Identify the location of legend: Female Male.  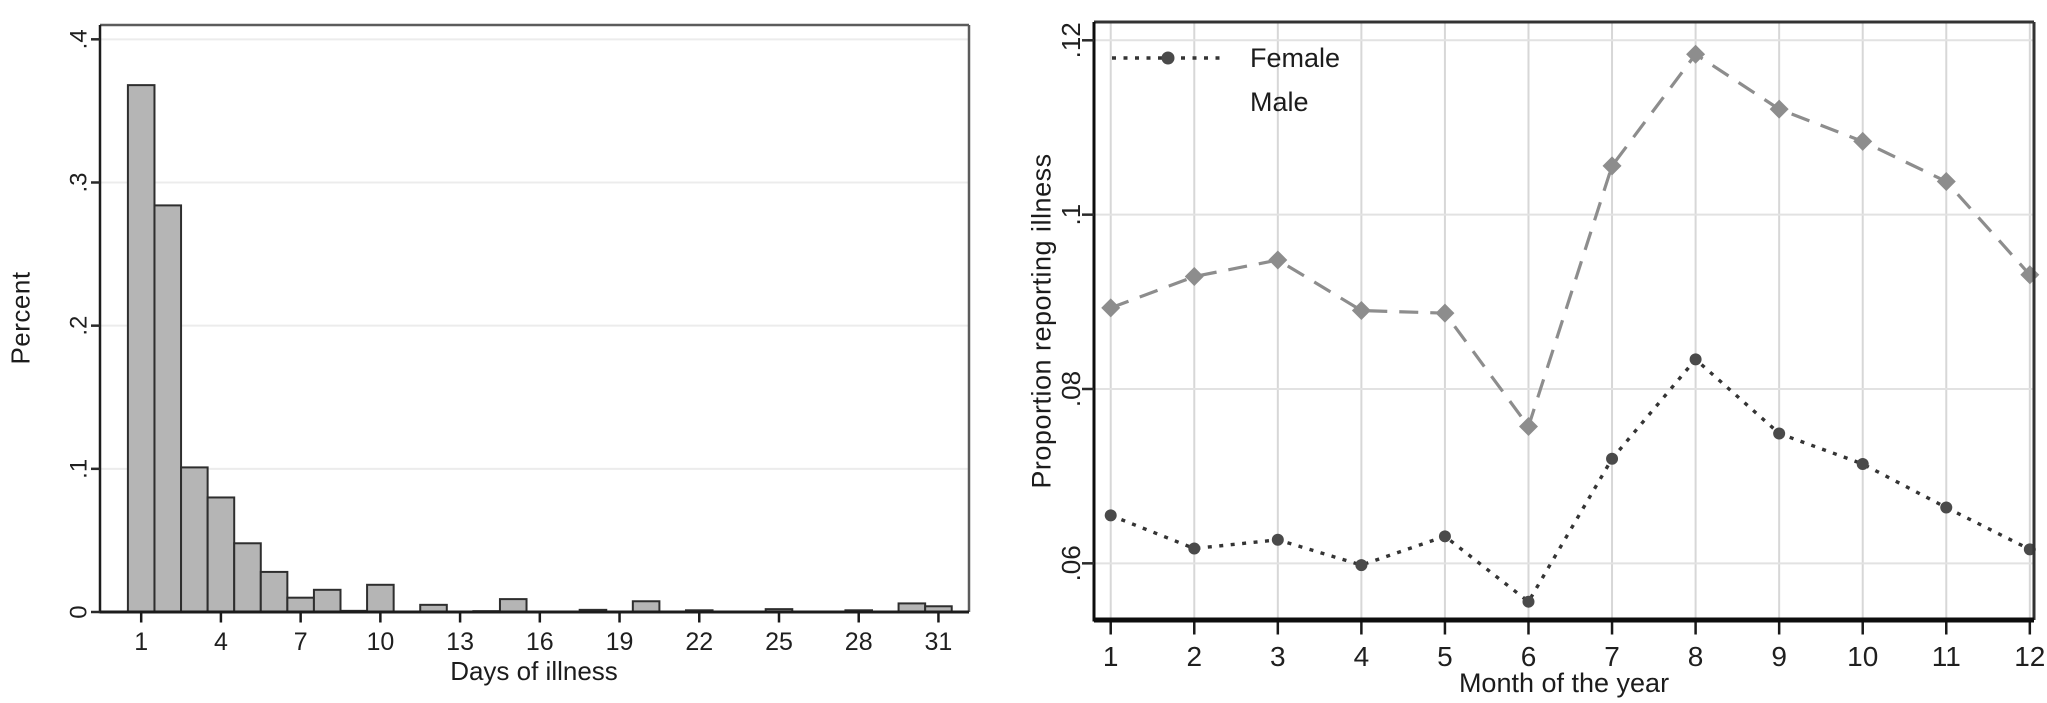
(1226, 80).